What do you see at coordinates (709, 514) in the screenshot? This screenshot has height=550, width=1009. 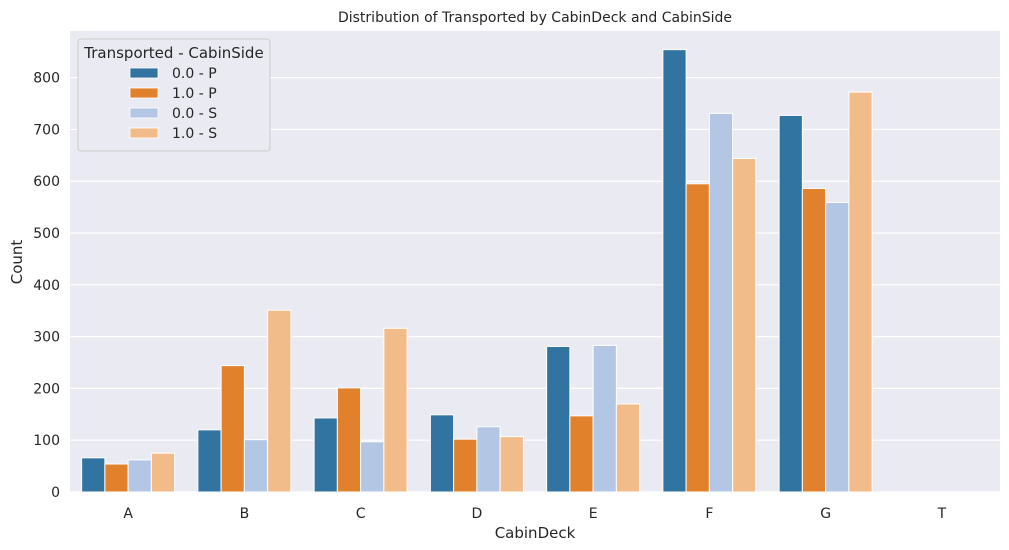 I see `x-tick-label: F` at bounding box center [709, 514].